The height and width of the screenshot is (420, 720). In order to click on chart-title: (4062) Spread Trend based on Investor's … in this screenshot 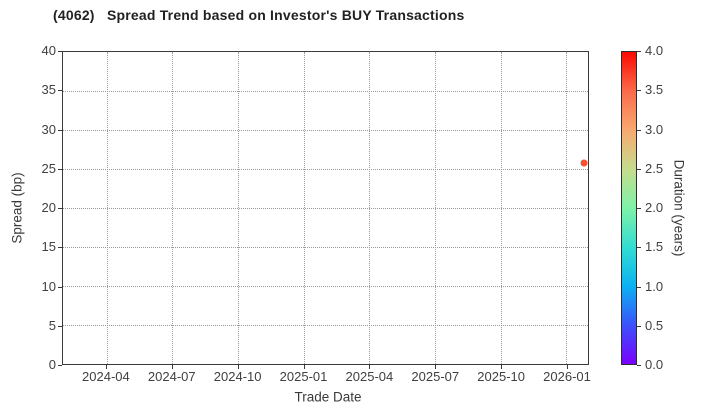, I will do `click(259, 15)`.